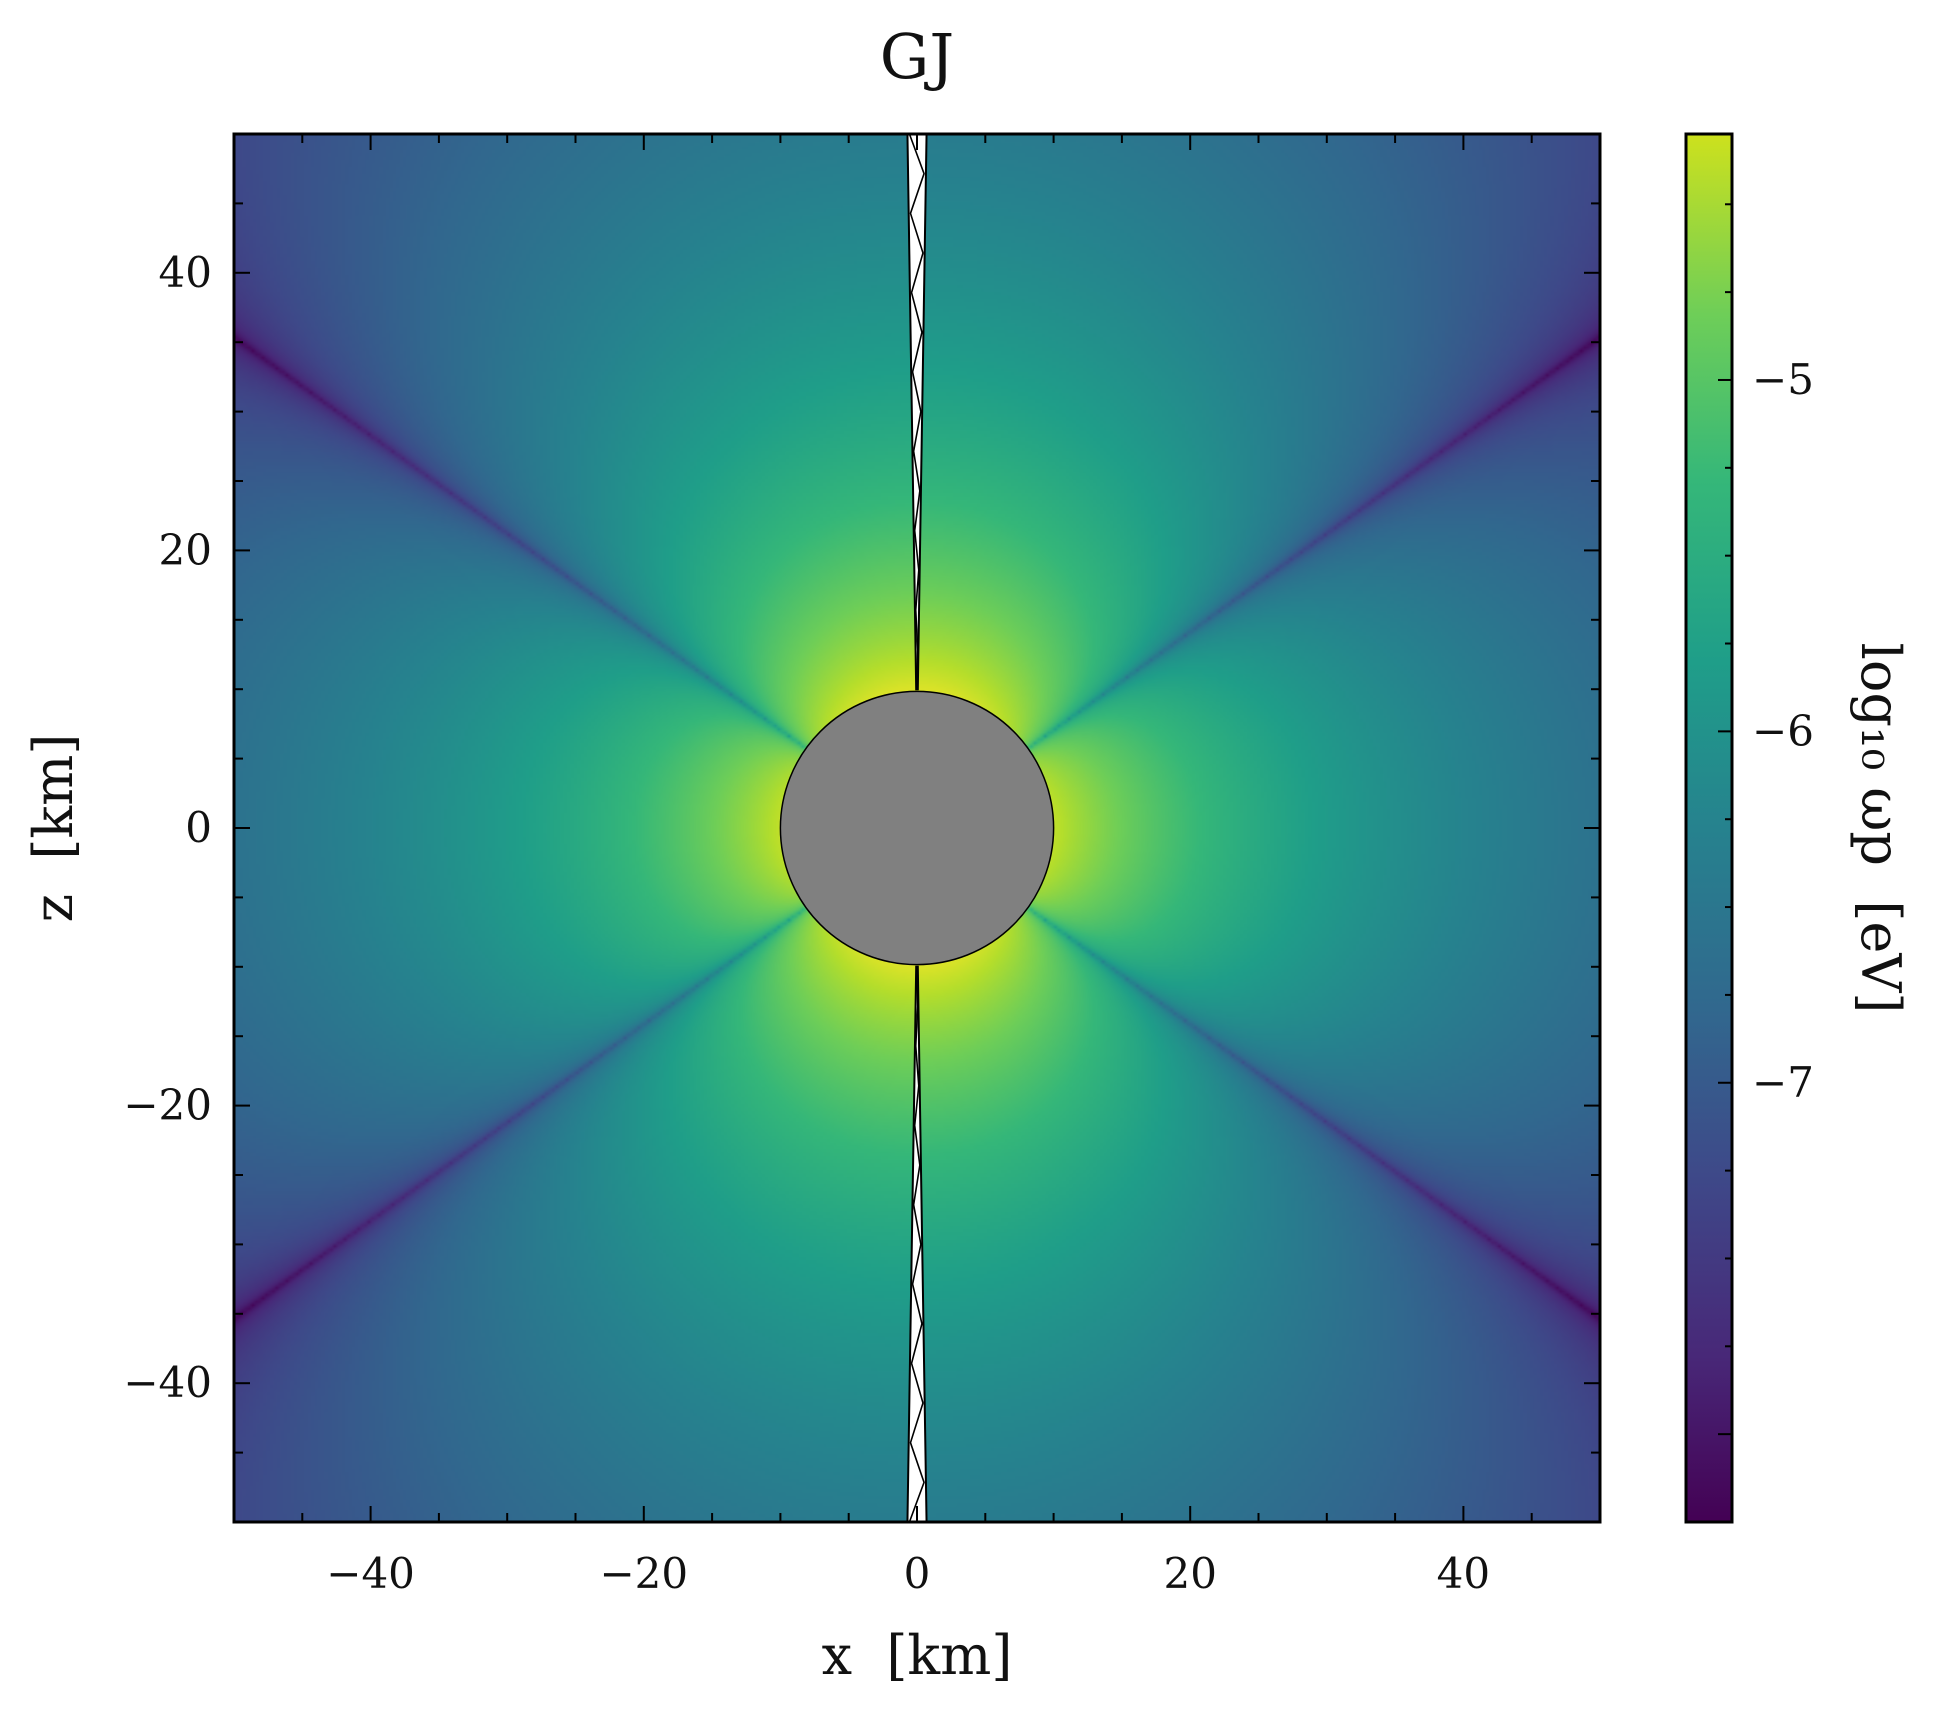 This screenshot has height=1709, width=1942. I want to click on x-tick-label: 40, so click(1463, 1573).